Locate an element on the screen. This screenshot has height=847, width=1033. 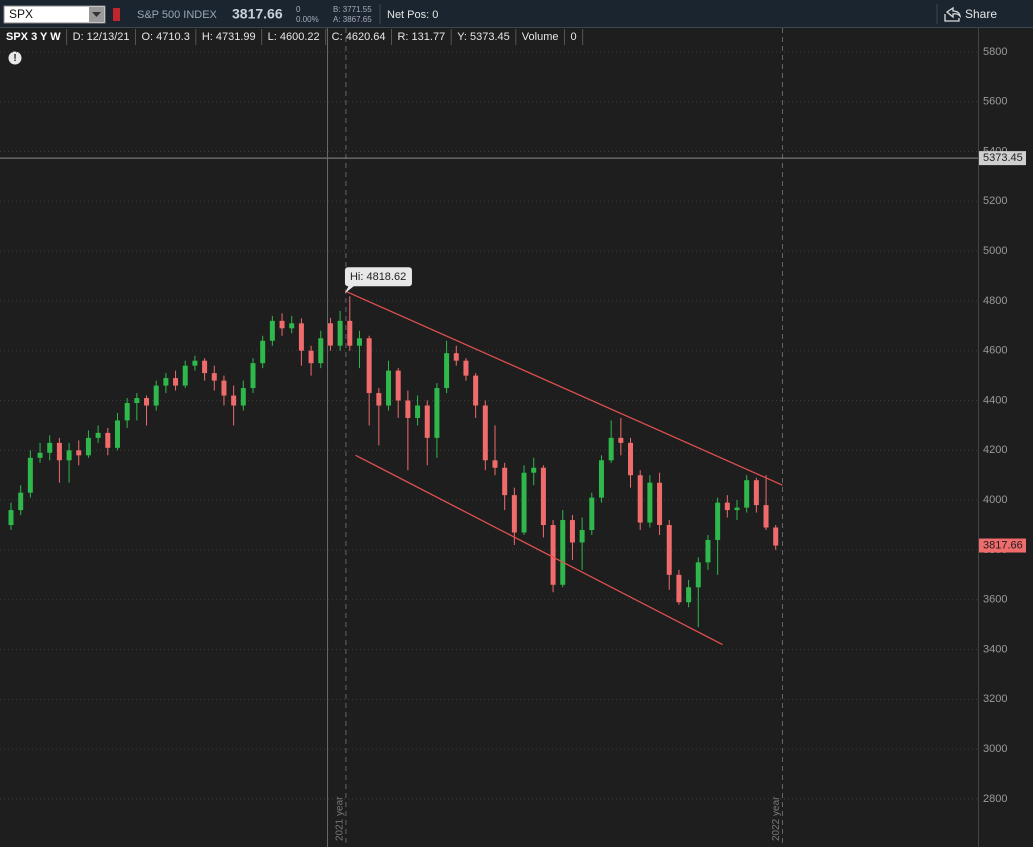
dropdown-arrow is located at coordinates (96, 14).